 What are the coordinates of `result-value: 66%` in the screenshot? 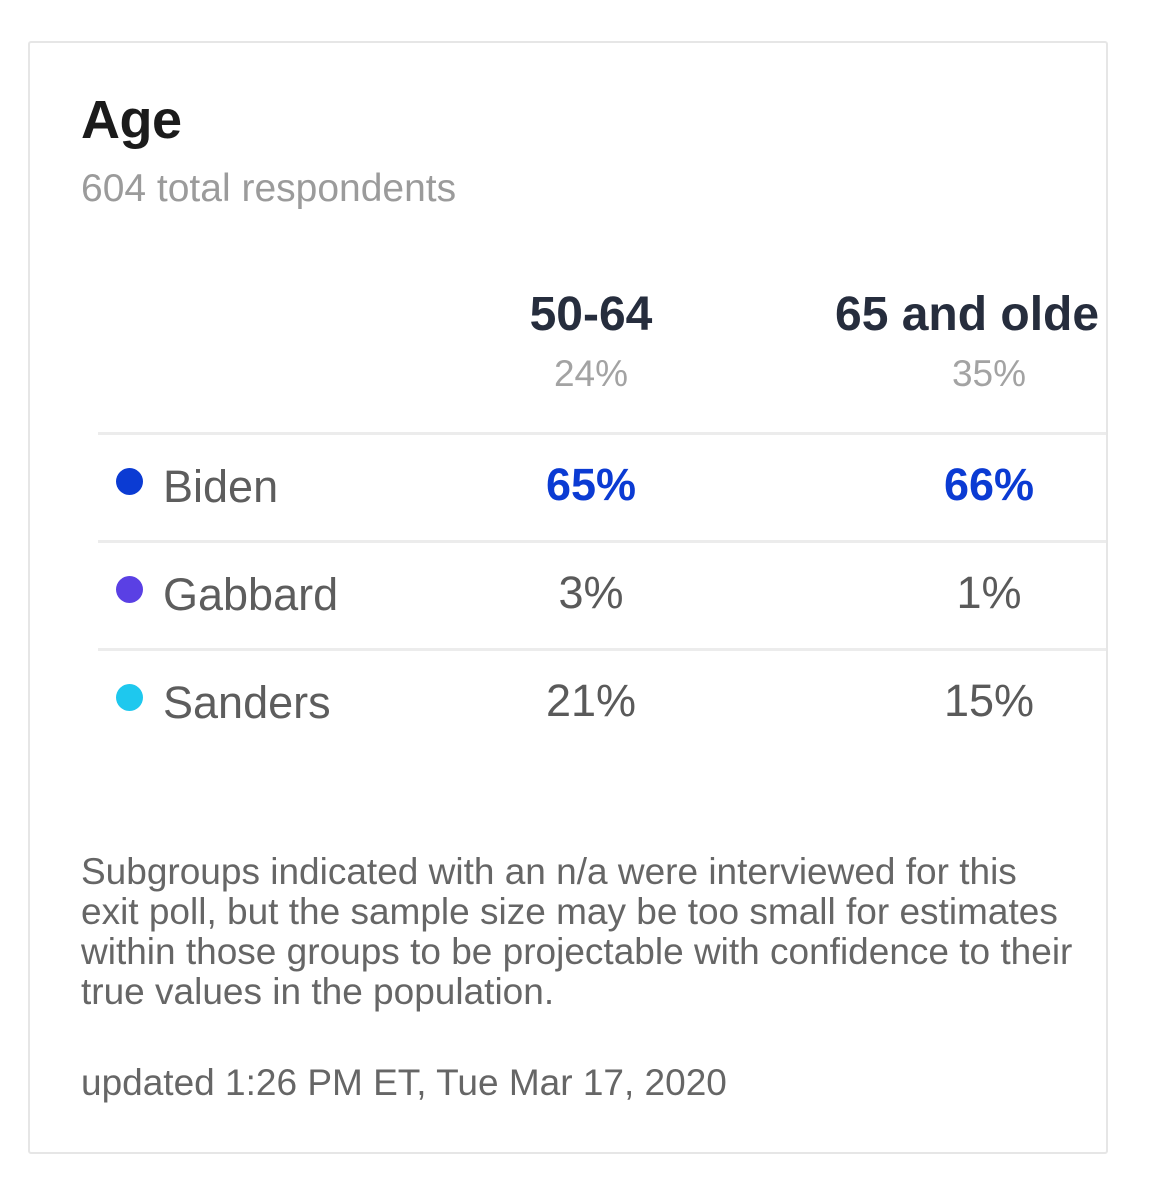 It's located at (989, 484).